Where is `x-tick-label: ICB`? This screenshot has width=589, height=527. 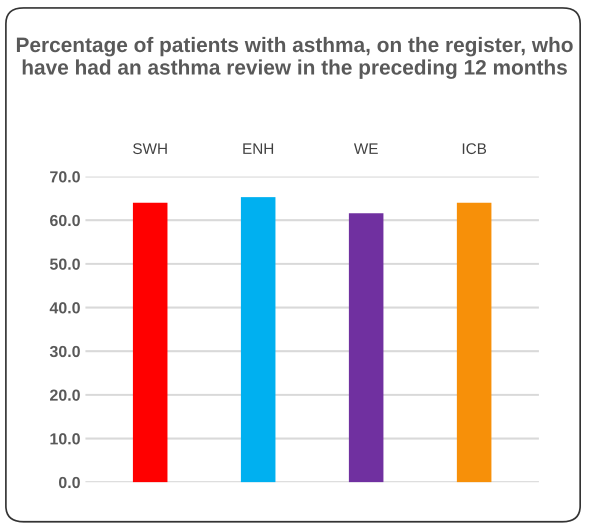 x-tick-label: ICB is located at coordinates (474, 148).